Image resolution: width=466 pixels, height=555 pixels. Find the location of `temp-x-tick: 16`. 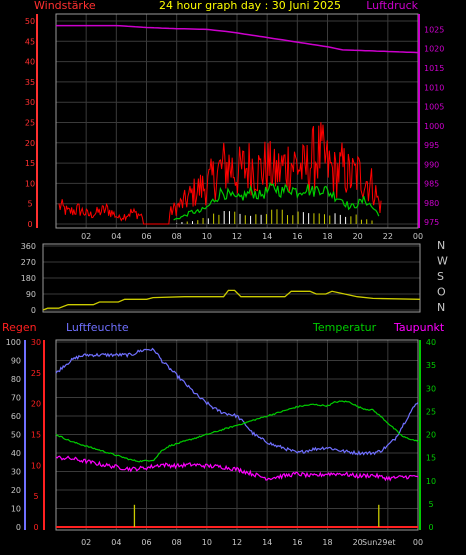

temp-x-tick: 16 is located at coordinates (297, 542).